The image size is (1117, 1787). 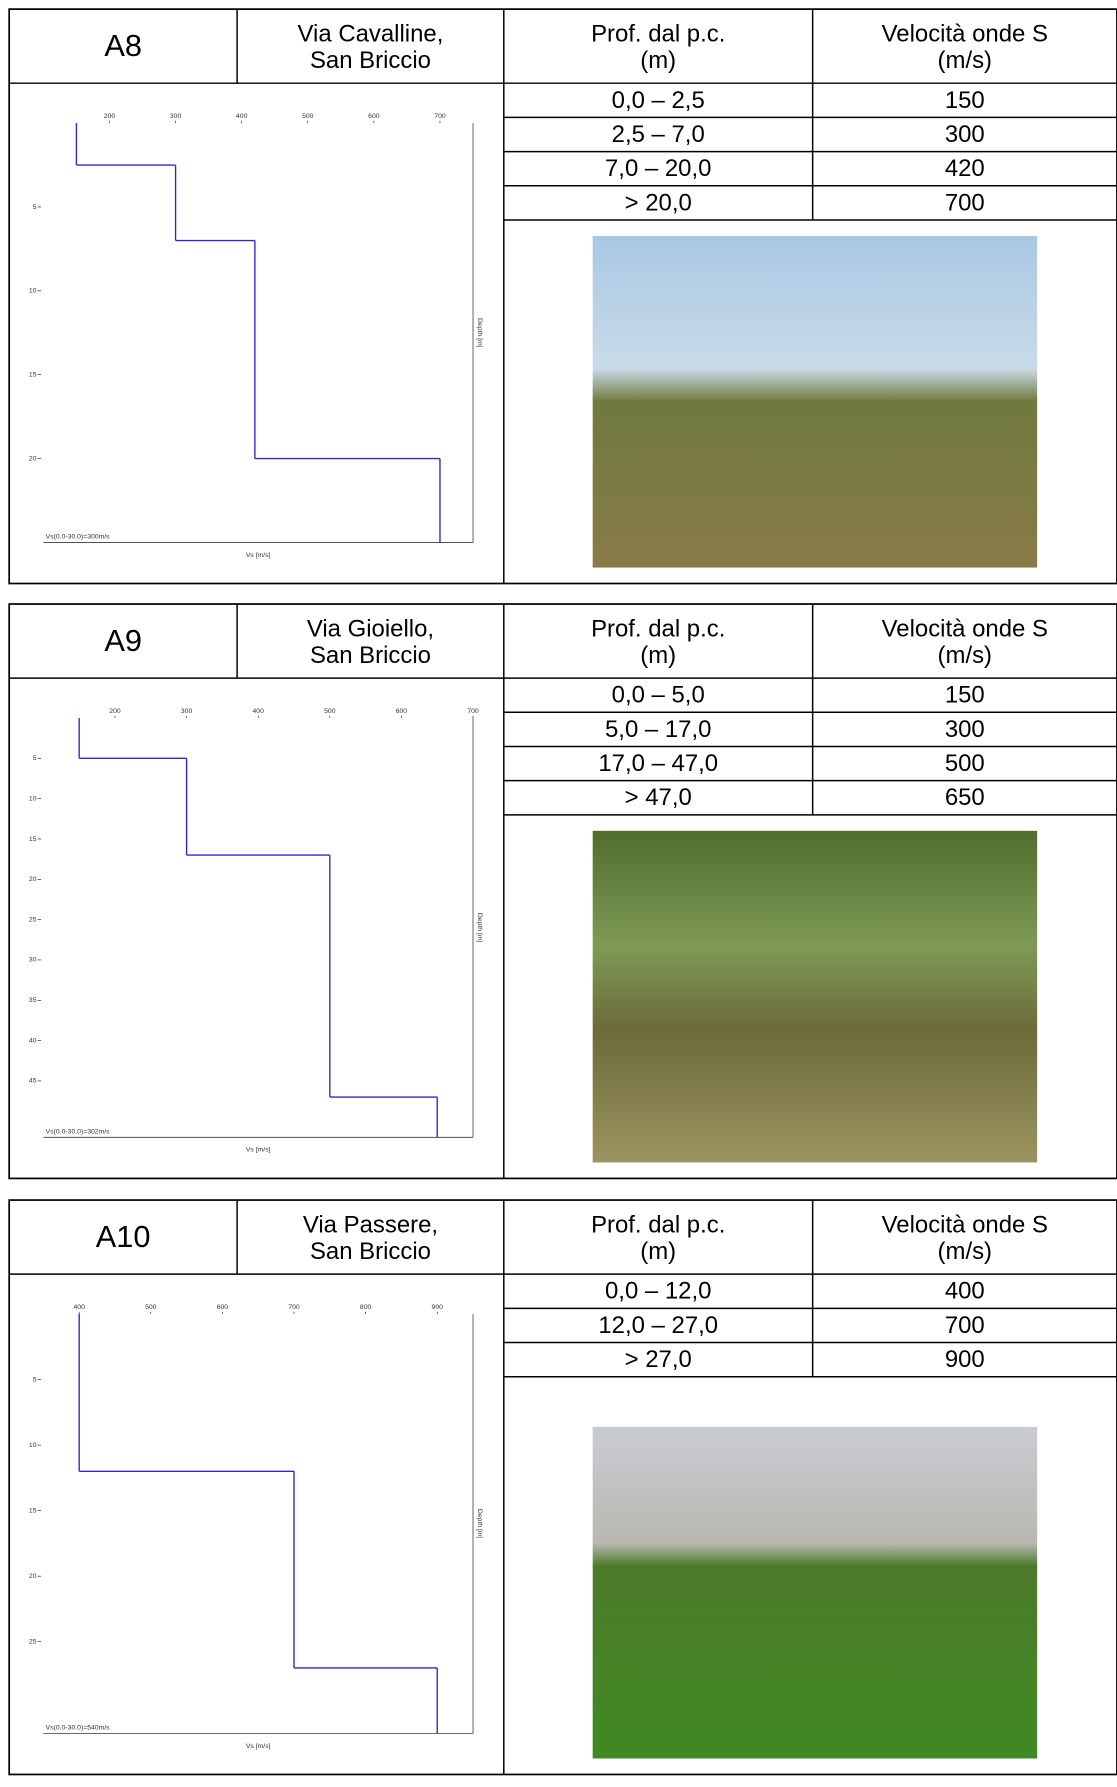 I want to click on table-cell: 7,0 – 20,0, so click(x=658, y=168).